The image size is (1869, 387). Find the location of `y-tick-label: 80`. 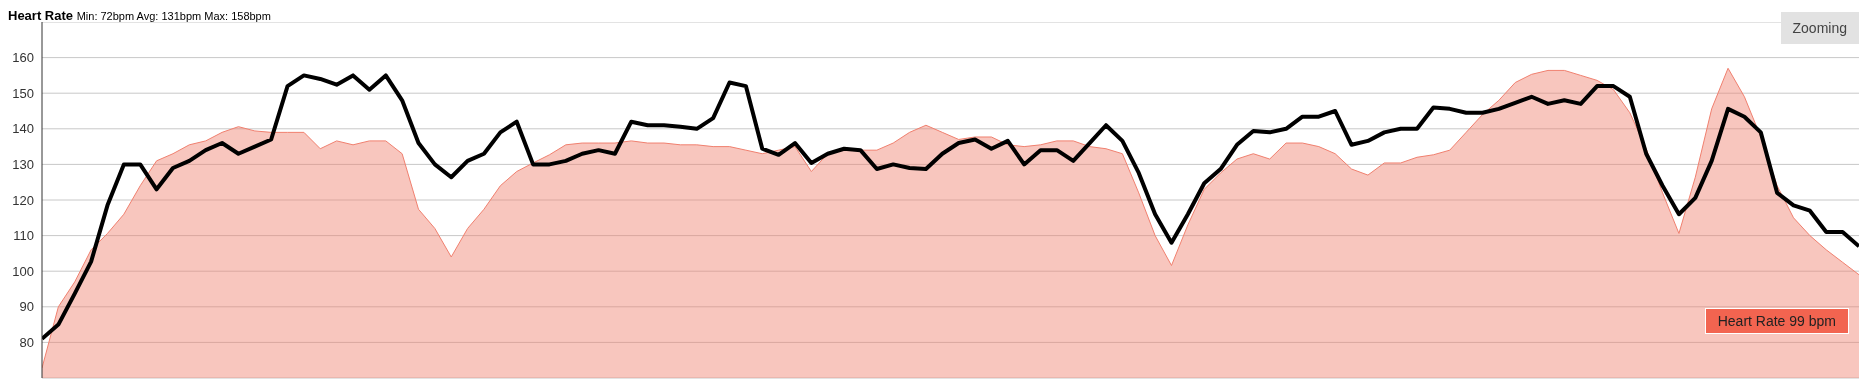

y-tick-label: 80 is located at coordinates (26, 343).